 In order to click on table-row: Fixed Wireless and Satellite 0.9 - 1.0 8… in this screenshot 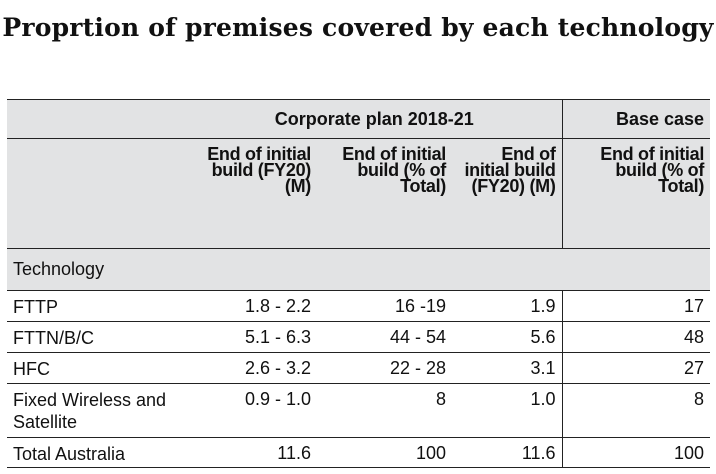, I will do `click(359, 410)`.